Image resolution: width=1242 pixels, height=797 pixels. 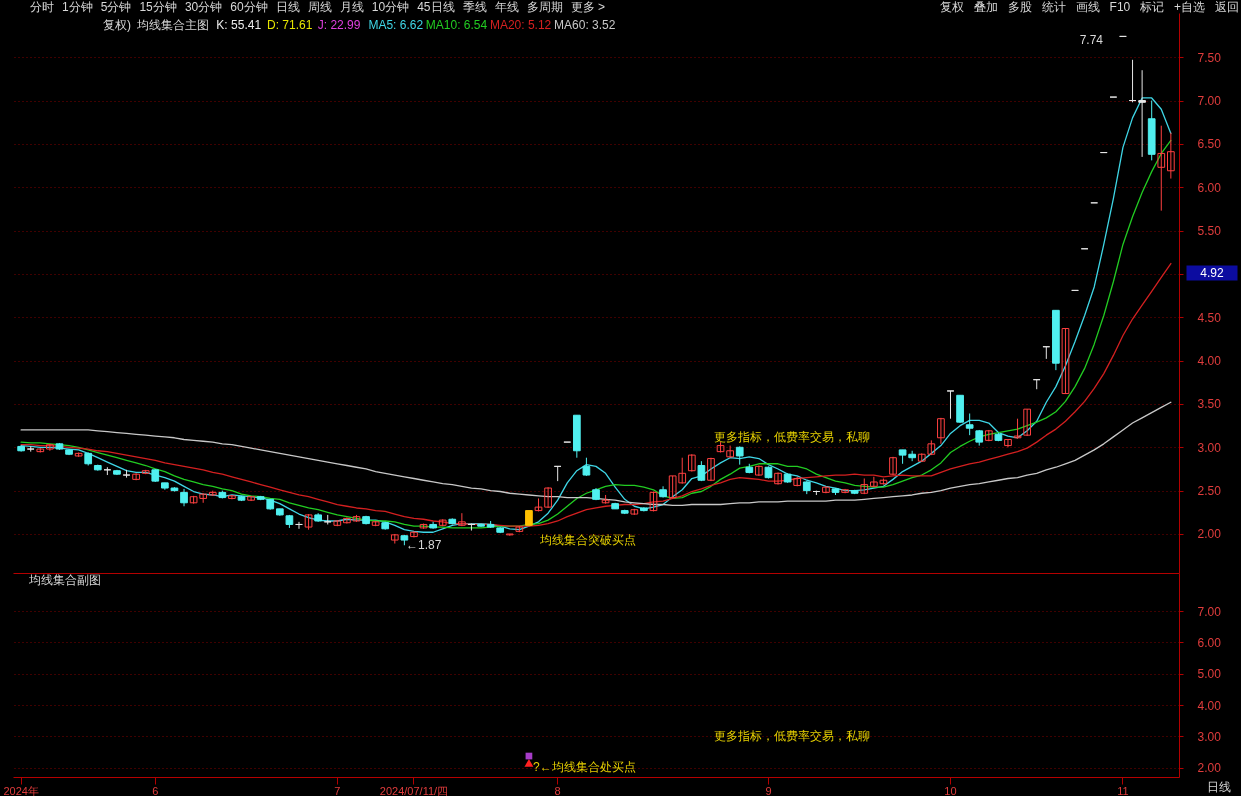 What do you see at coordinates (203, 7) in the screenshot?
I see `text: 30分钟` at bounding box center [203, 7].